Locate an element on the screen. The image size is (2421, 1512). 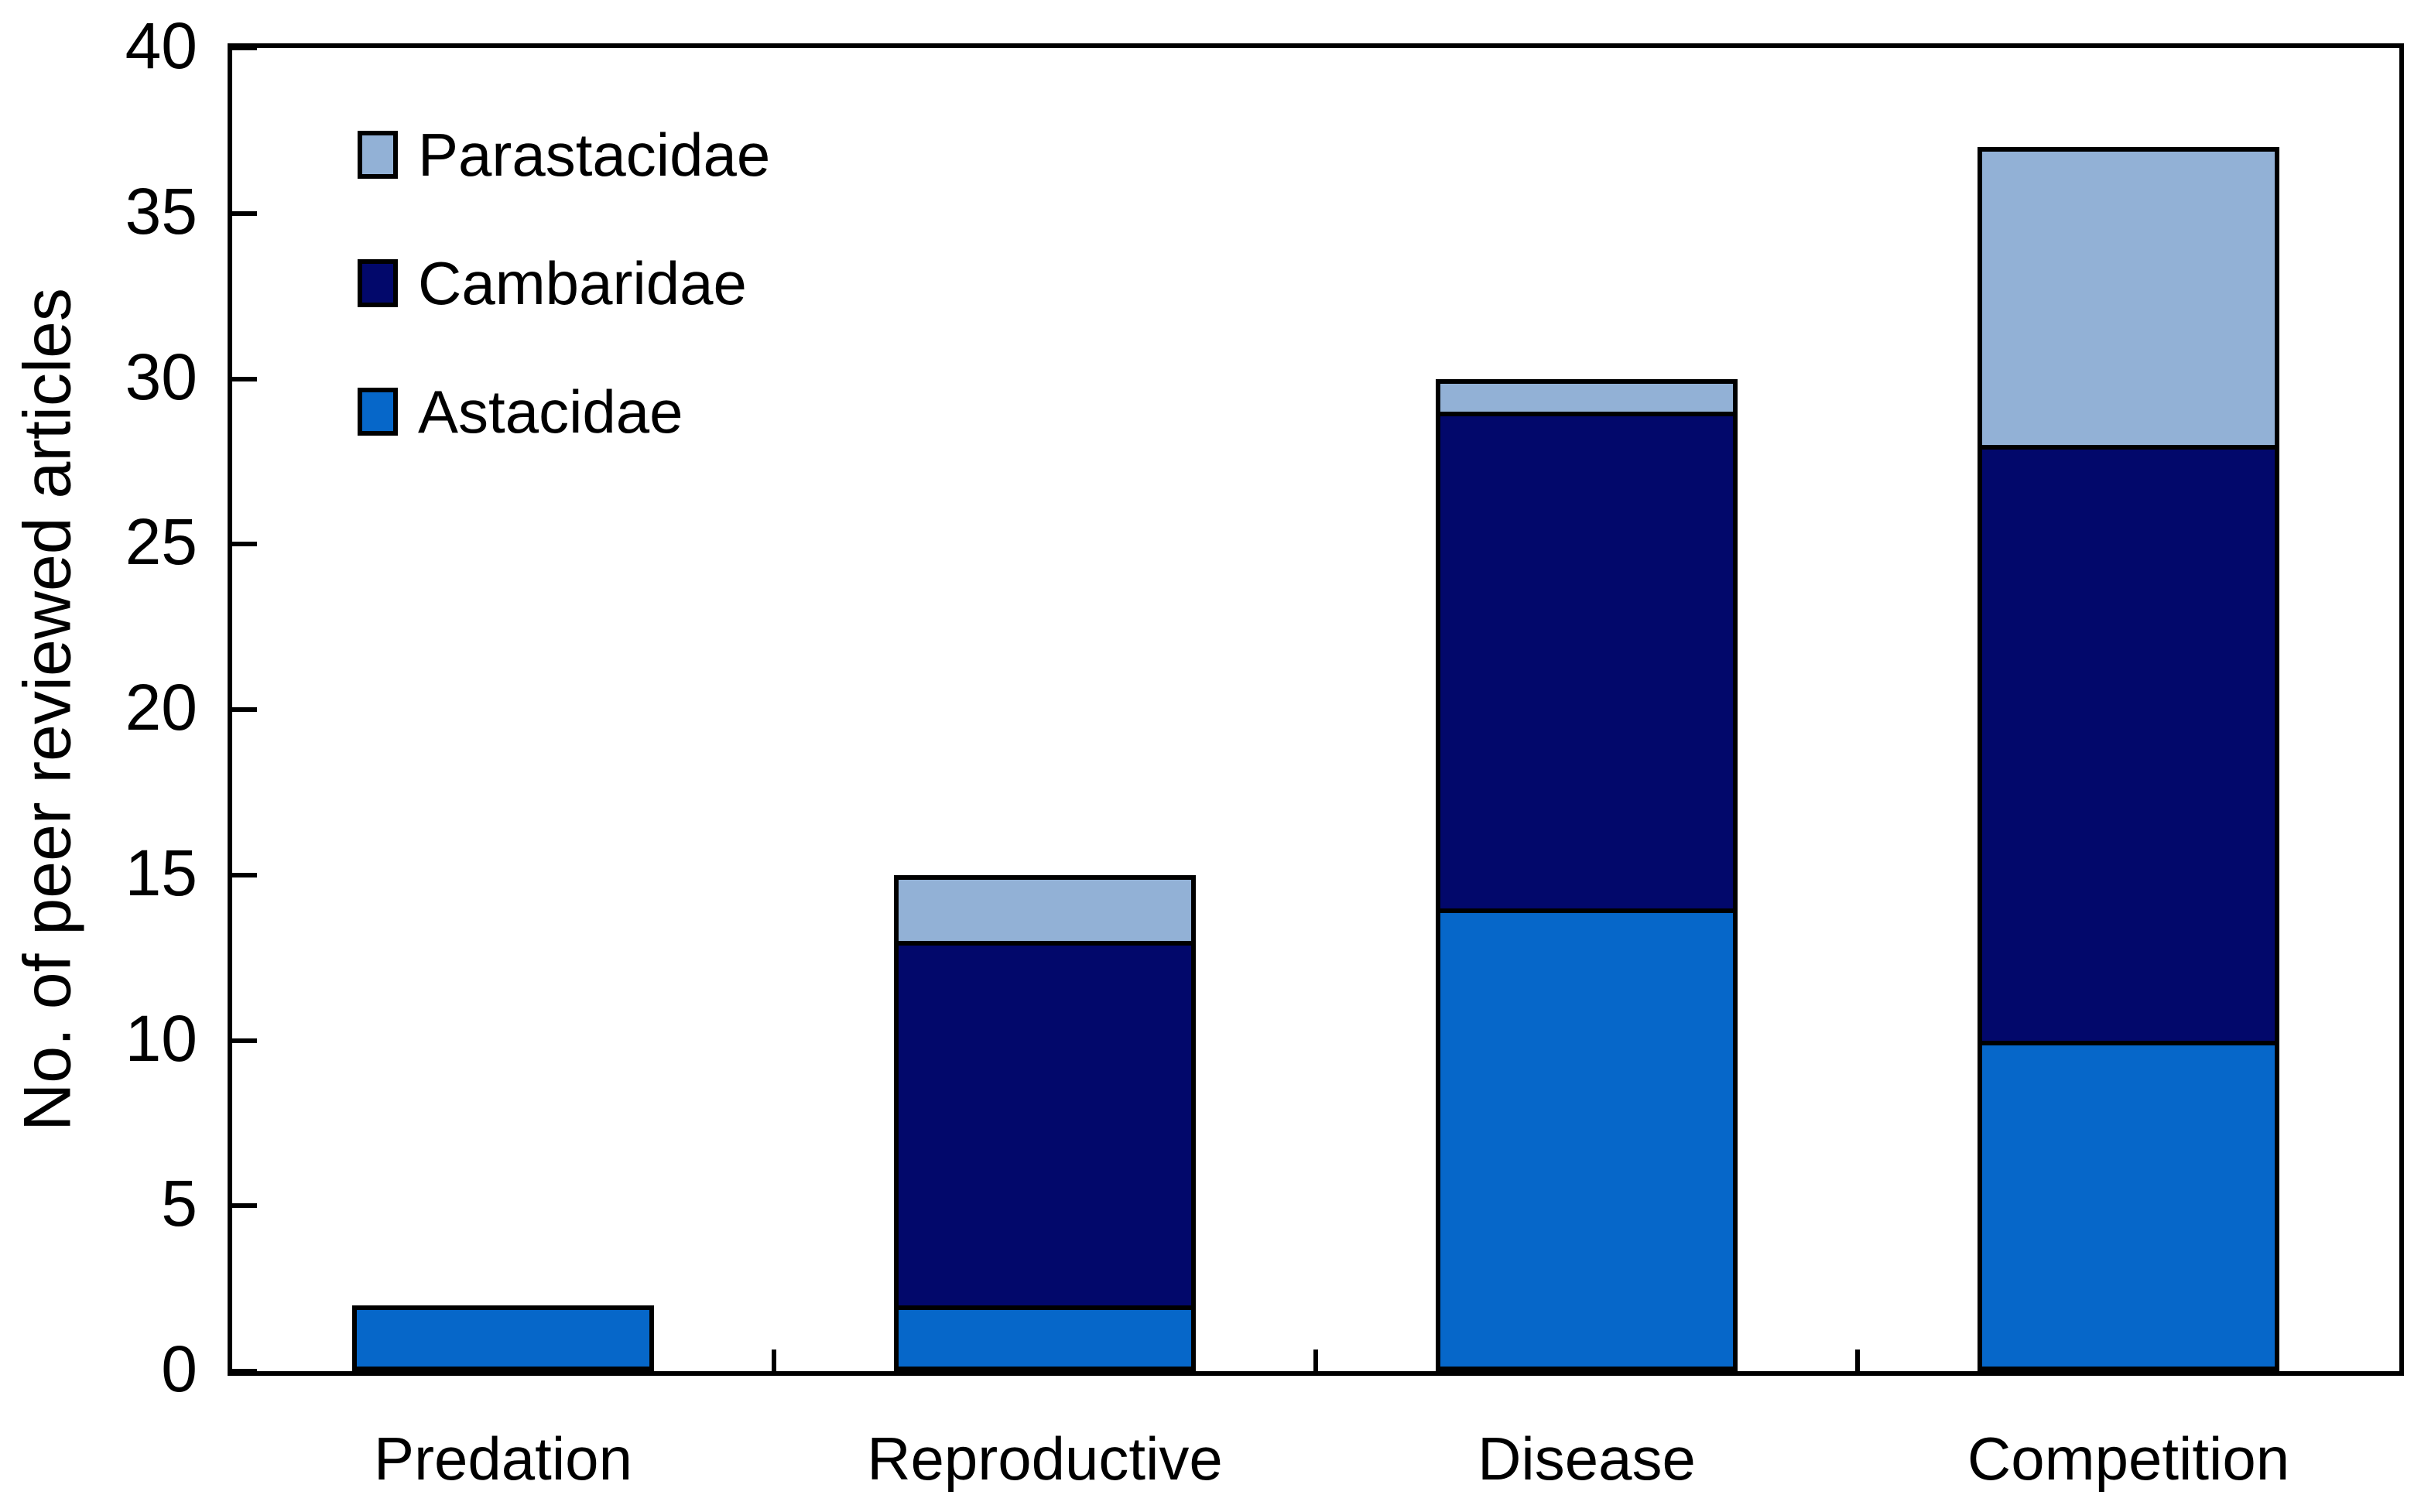
bar-segment-parastacidae-competition is located at coordinates (2128, 299).